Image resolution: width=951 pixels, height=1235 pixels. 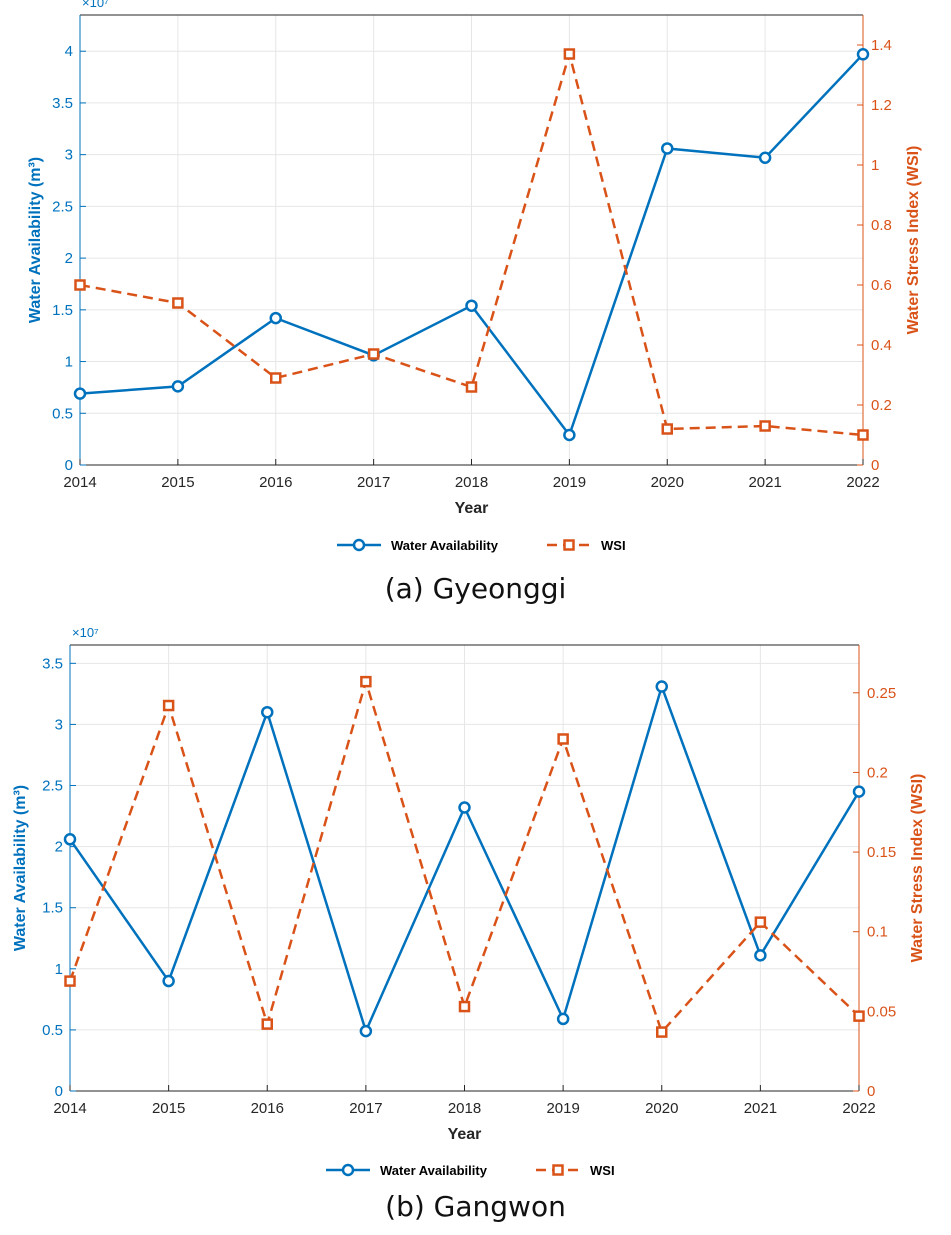 I want to click on left-y-tick-label: 4, so click(x=69, y=51).